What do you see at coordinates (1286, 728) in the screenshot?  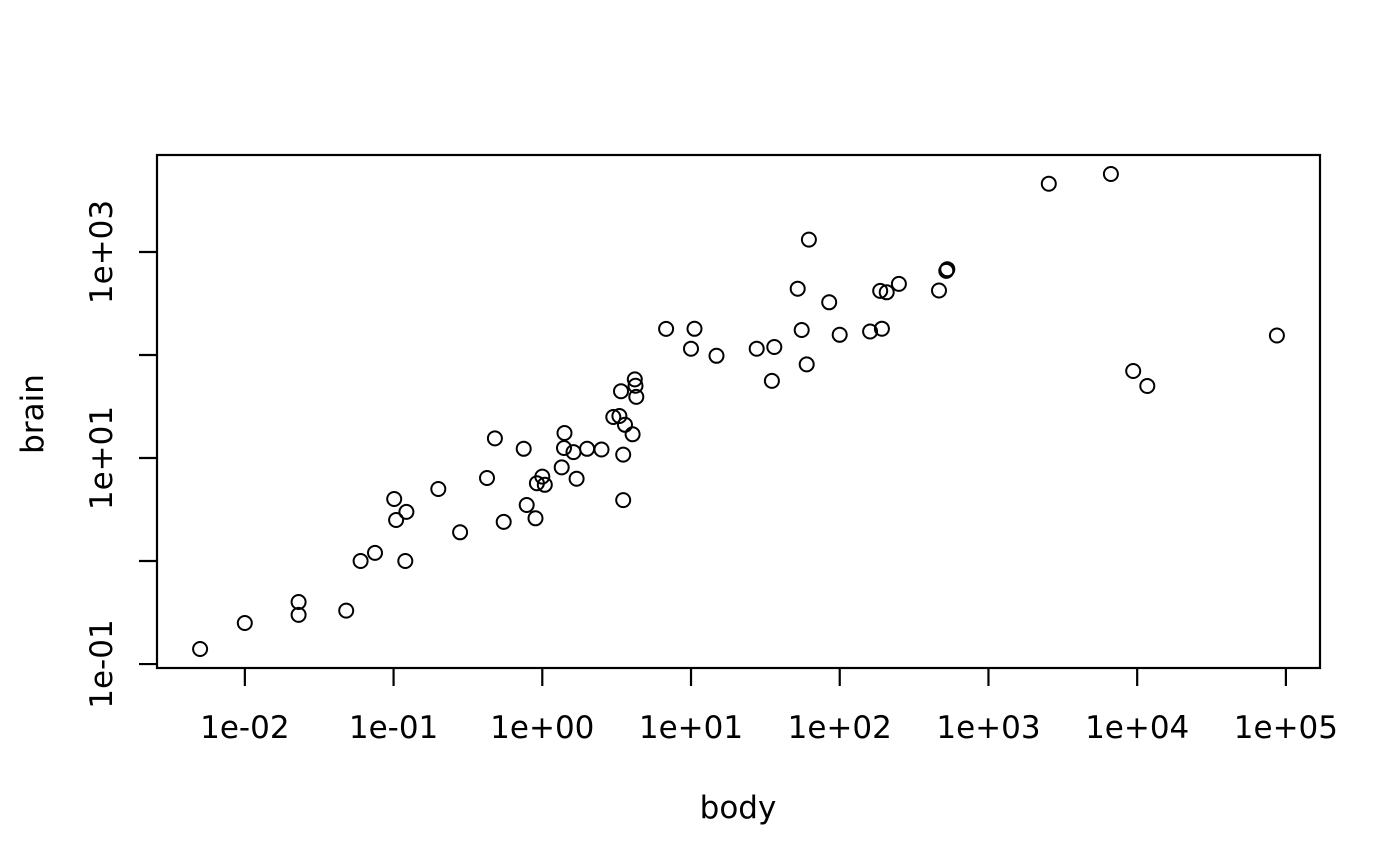 I see `x-tick-label: 1e+05` at bounding box center [1286, 728].